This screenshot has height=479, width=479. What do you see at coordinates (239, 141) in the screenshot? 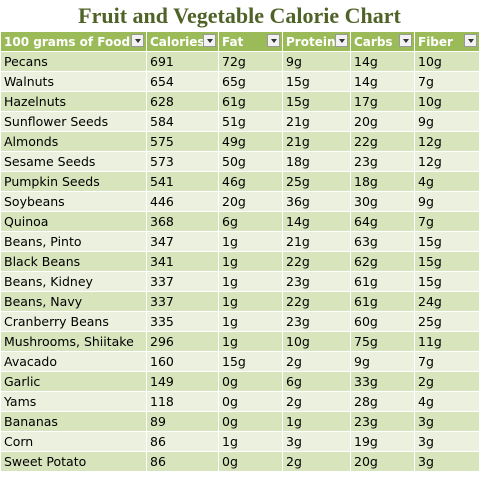
I see `table-row: Almonds 575 49g 21g 22g 12g` at bounding box center [239, 141].